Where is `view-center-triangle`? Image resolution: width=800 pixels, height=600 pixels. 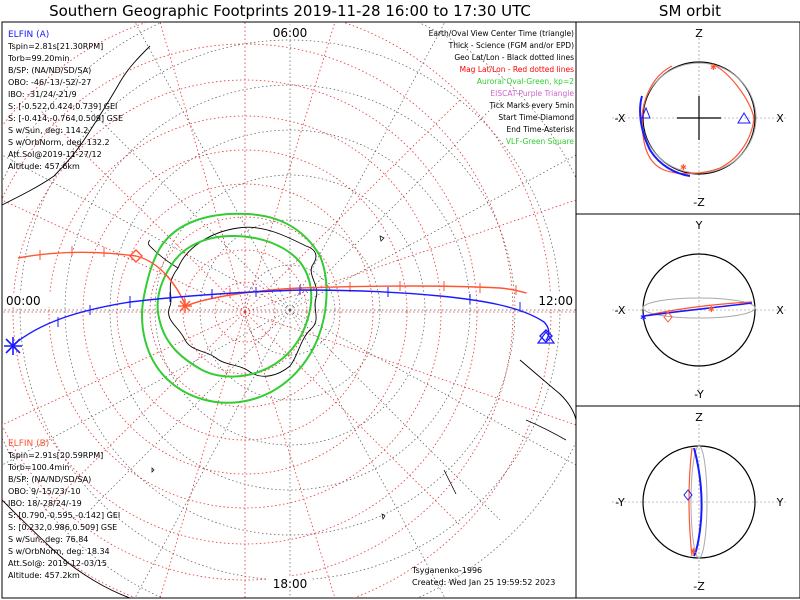
view-center-triangle is located at coordinates (546, 337).